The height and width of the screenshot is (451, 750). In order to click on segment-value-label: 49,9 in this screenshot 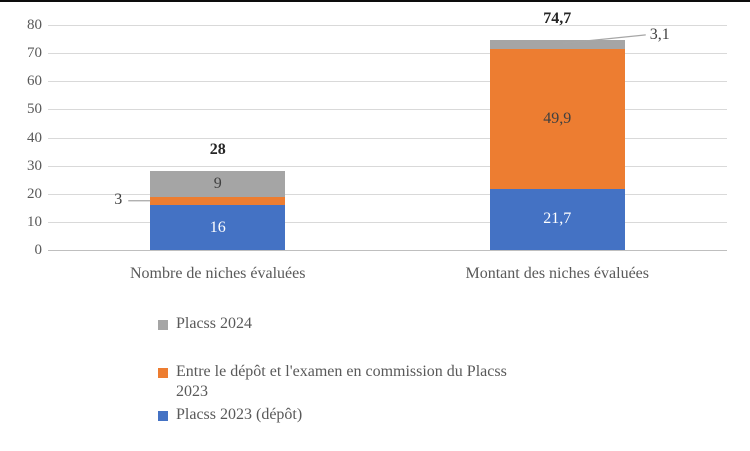, I will do `click(557, 118)`.